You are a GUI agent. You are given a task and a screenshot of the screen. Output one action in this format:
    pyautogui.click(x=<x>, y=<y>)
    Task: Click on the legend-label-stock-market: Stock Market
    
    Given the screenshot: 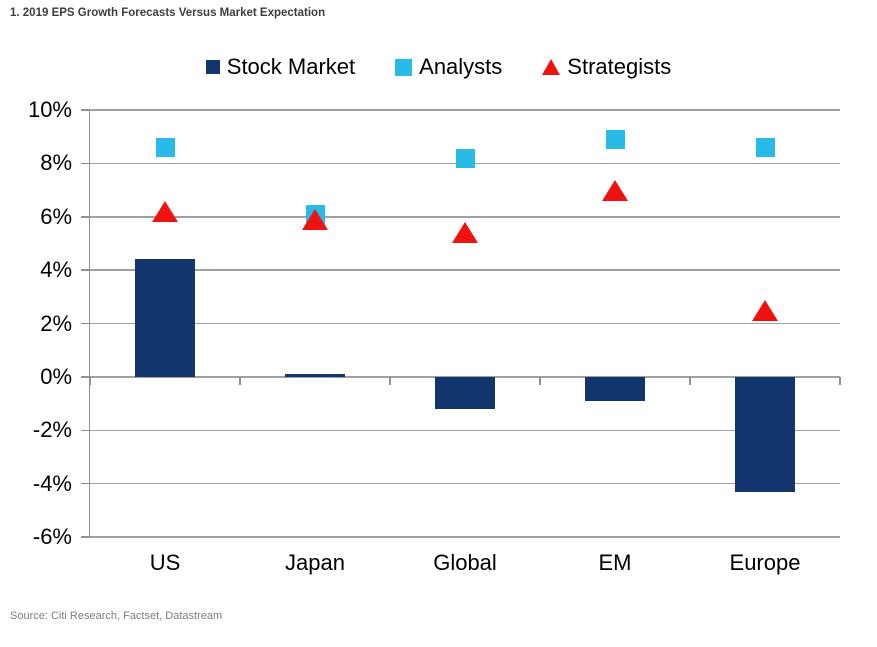 What is the action you would take?
    pyautogui.click(x=291, y=66)
    